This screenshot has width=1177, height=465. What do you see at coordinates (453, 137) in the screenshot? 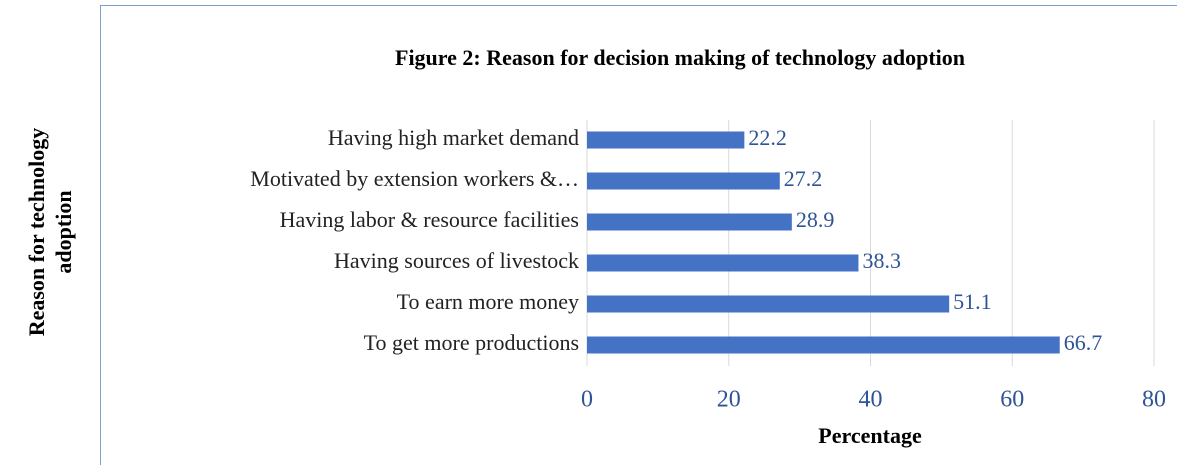
I see `y-tick-label: Having high market demand` at bounding box center [453, 137].